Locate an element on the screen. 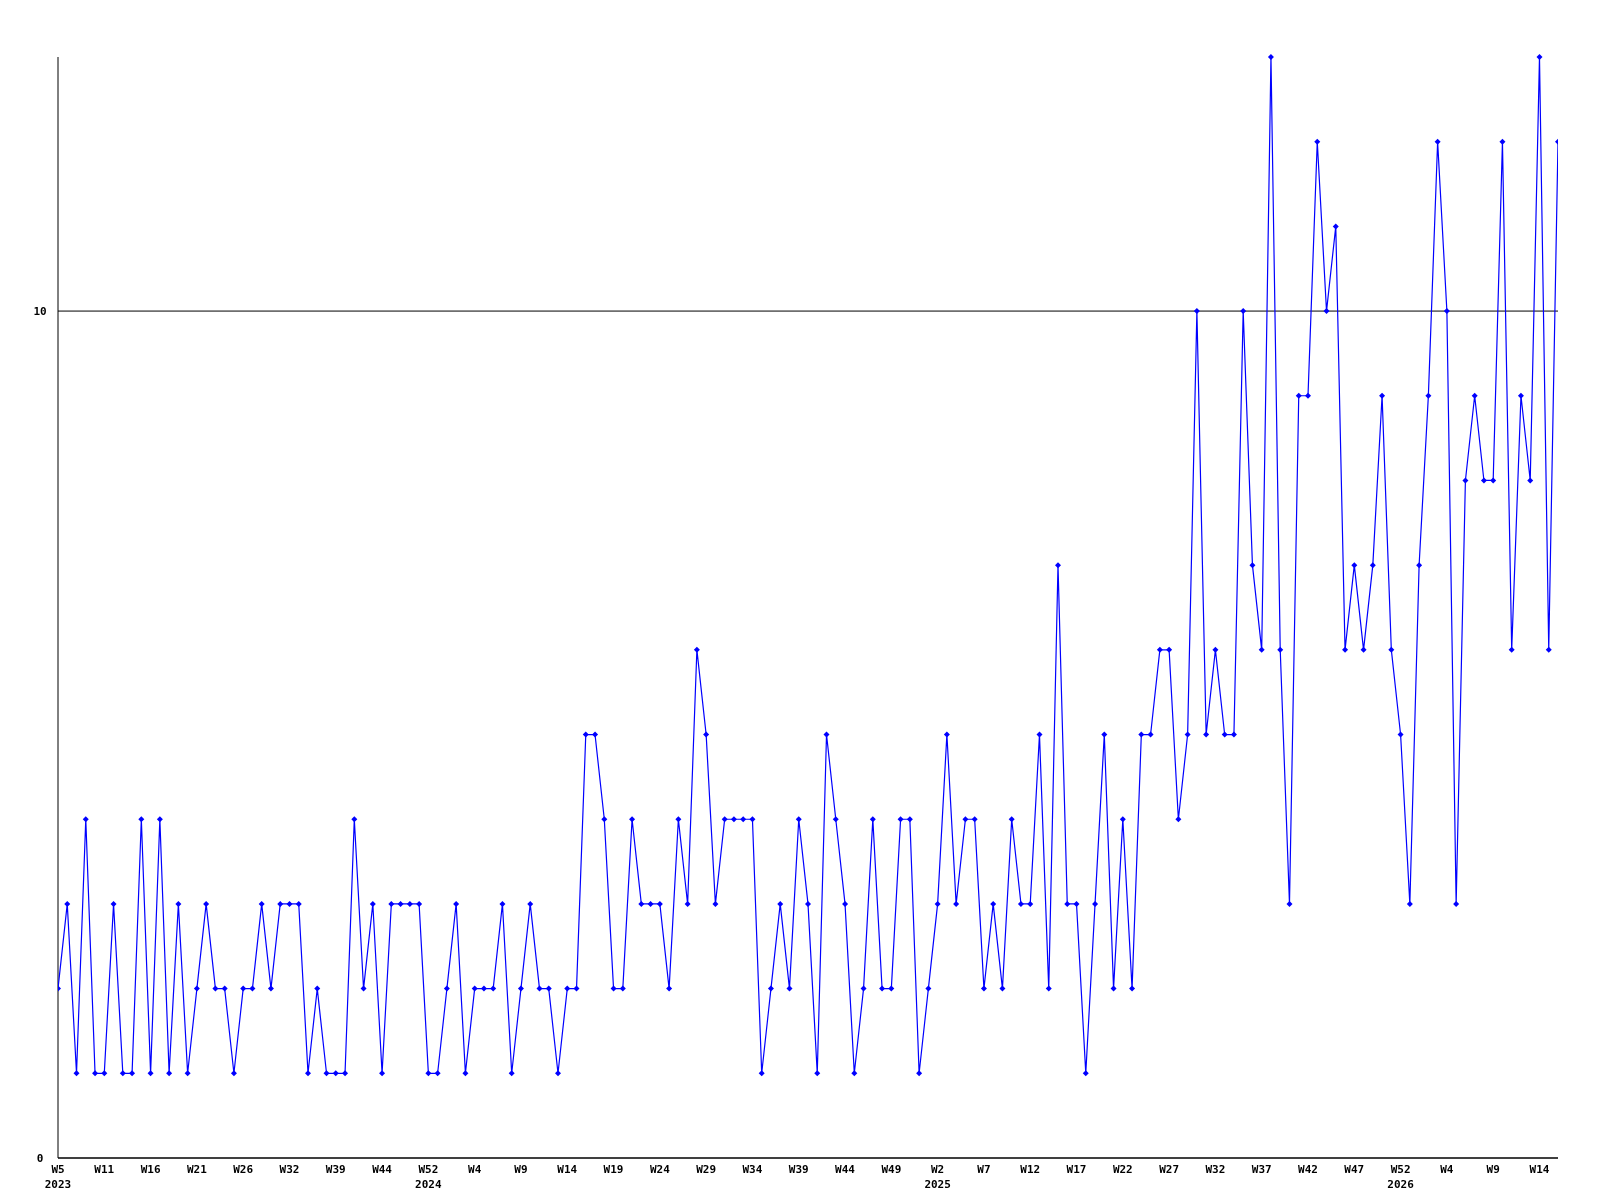 The height and width of the screenshot is (1200, 1600). x-tick-label: W12 is located at coordinates (1030, 1169).